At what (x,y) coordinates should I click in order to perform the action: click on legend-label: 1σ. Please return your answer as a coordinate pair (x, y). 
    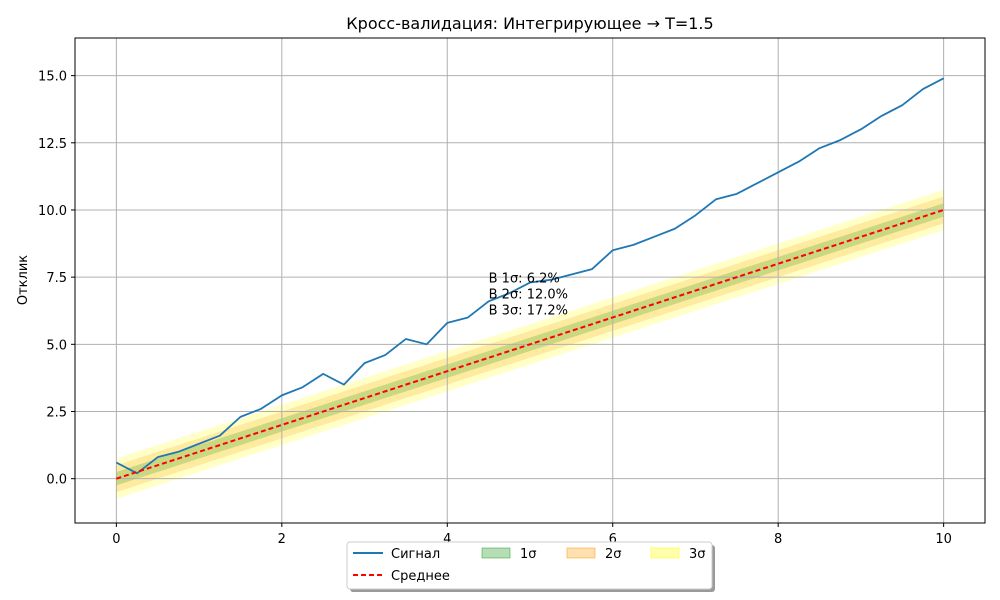
    Looking at the image, I should click on (528, 554).